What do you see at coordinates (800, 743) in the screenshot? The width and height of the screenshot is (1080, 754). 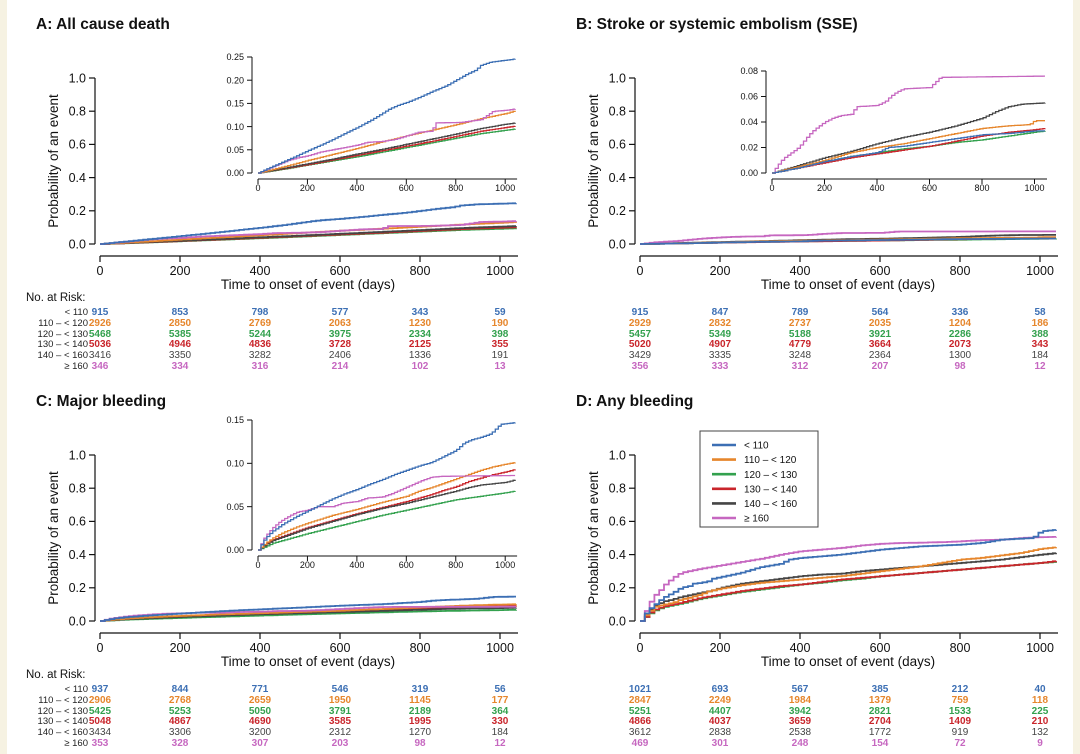 I see `risk-value: 248` at bounding box center [800, 743].